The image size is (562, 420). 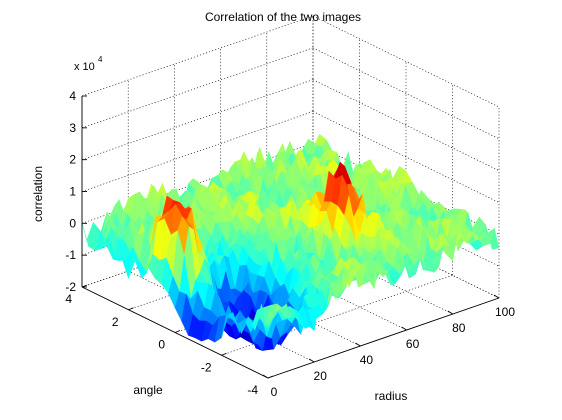 What do you see at coordinates (337, 315) in the screenshot?
I see `grid-line-floor-y` at bounding box center [337, 315].